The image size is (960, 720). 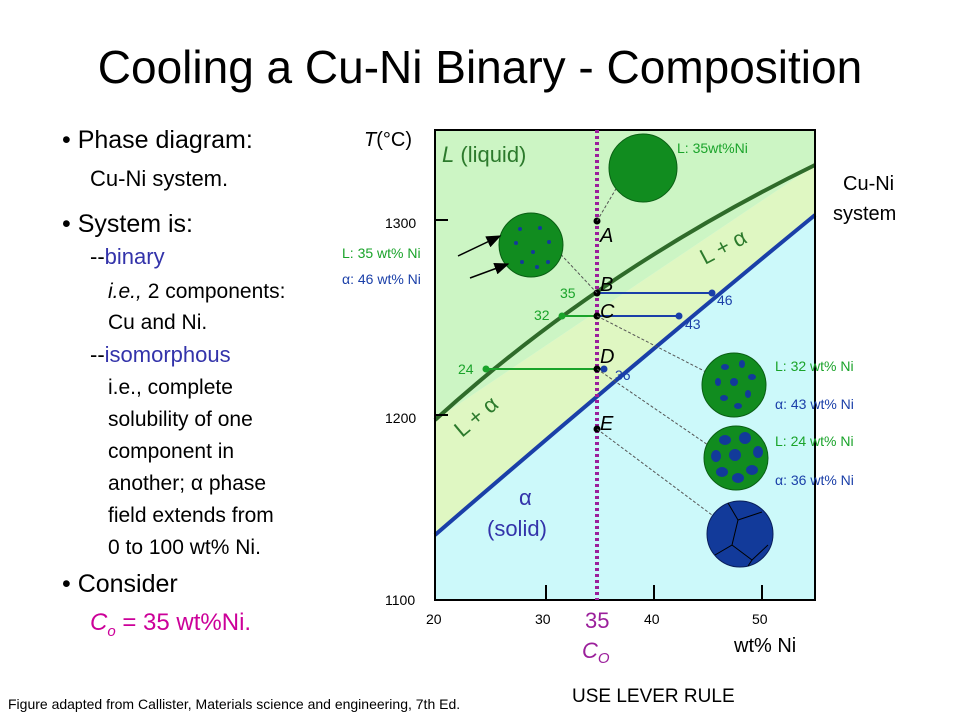 What do you see at coordinates (158, 322) in the screenshot?
I see `binary-cu-ni: Cu and Ni.` at bounding box center [158, 322].